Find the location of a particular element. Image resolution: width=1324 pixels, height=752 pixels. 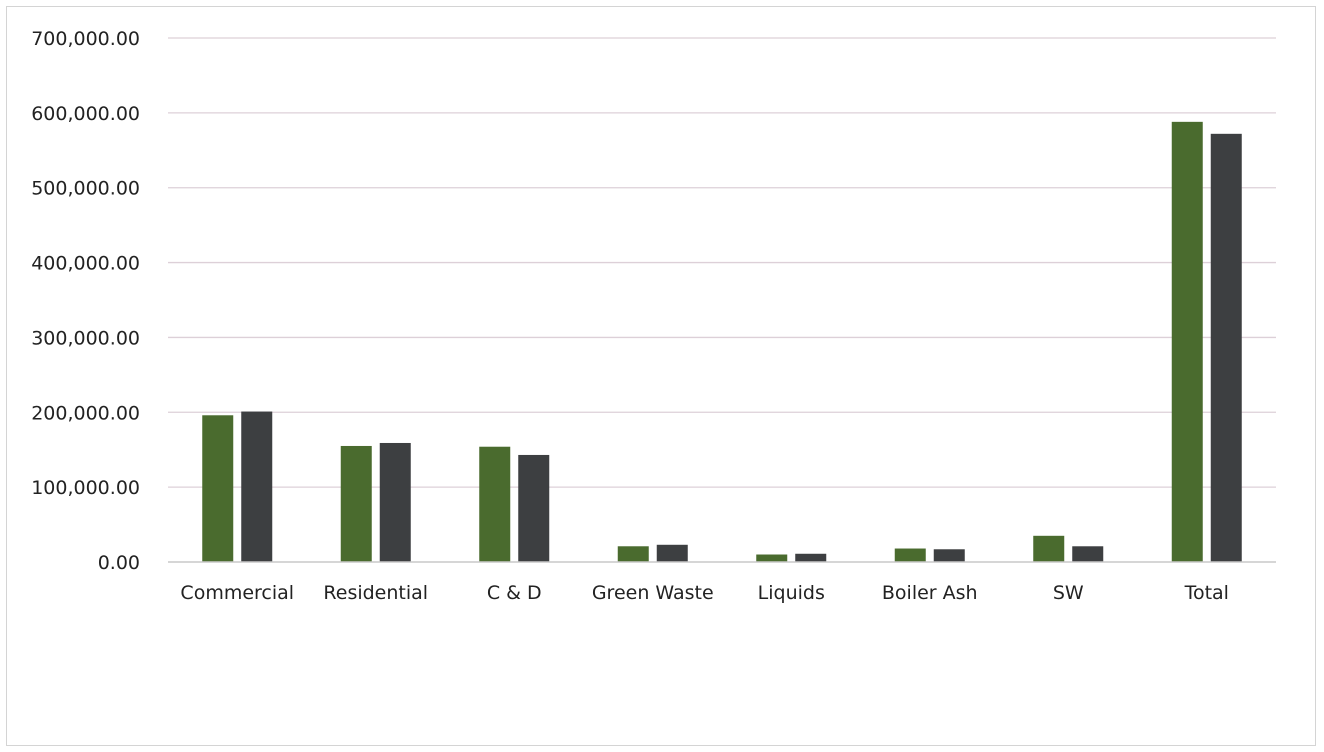

y-tick-label: 0.00 is located at coordinates (119, 563).